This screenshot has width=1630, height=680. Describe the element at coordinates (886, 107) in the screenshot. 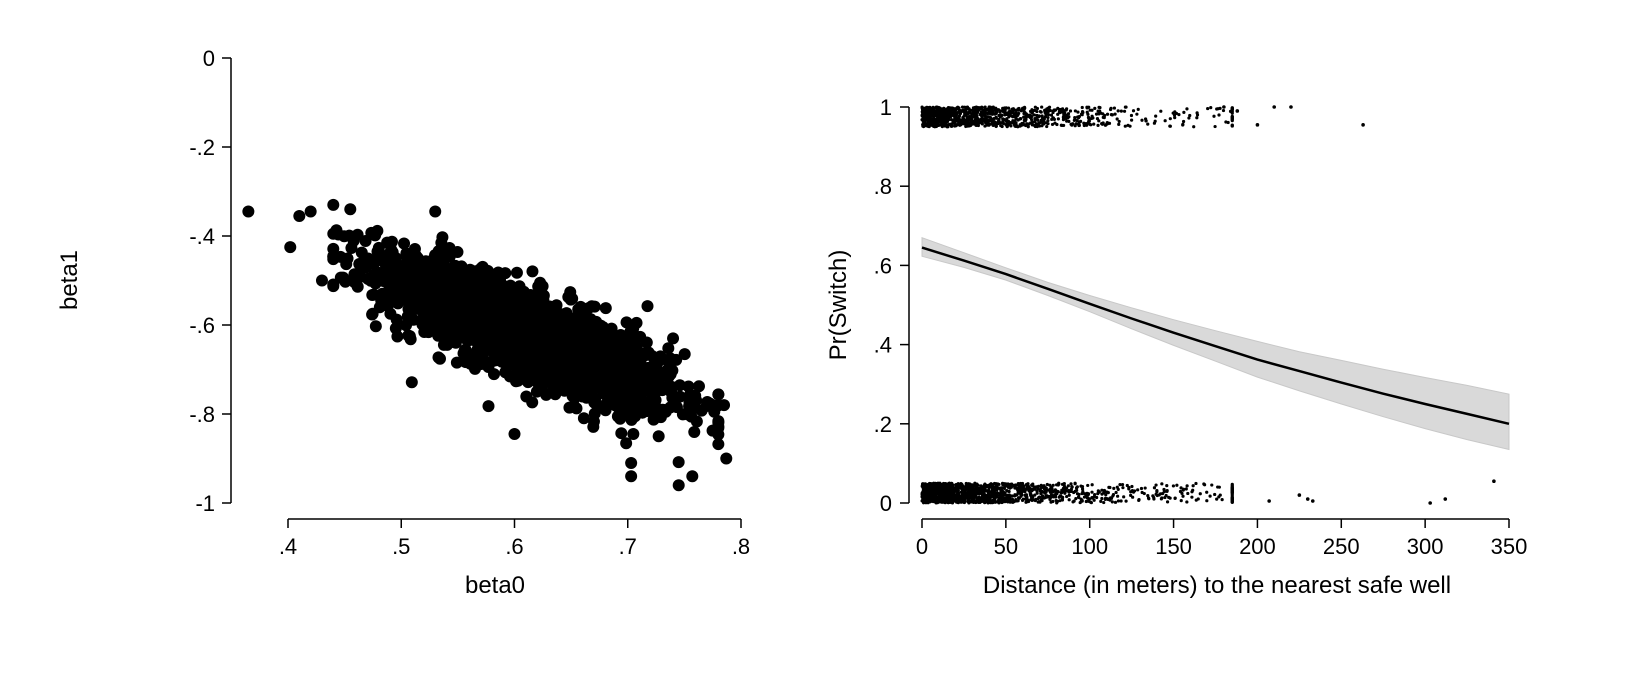

I see `right-y-tick-label: 1` at that location.